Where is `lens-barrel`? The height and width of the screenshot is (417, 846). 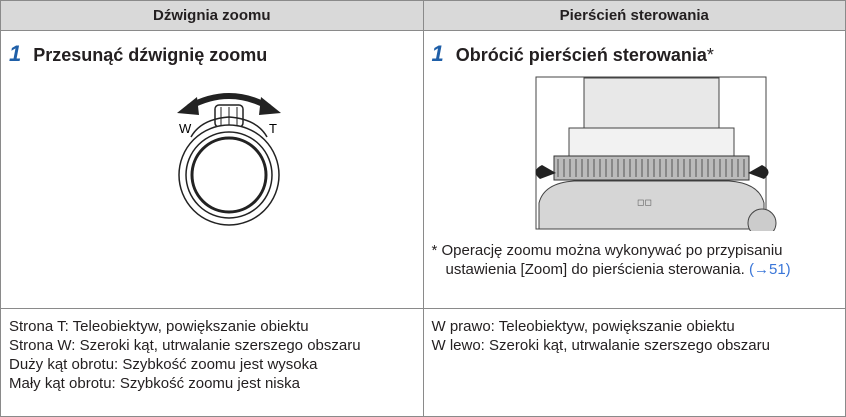
lens-barrel is located at coordinates (651, 103).